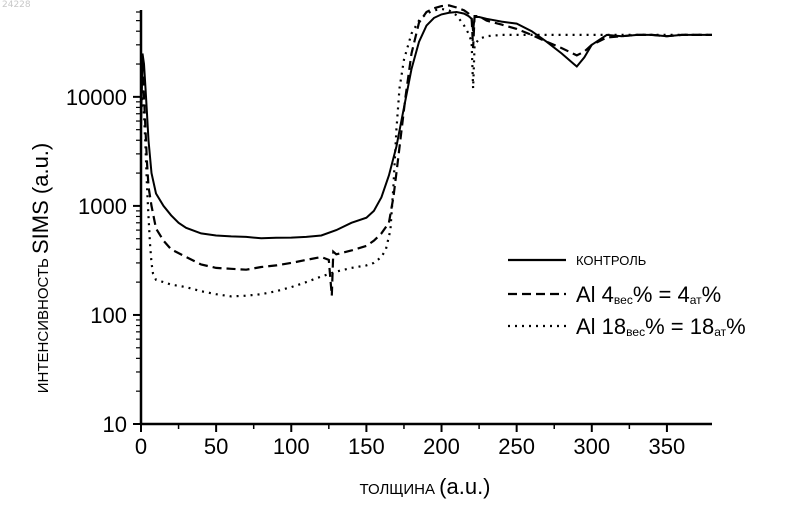  What do you see at coordinates (667, 446) in the screenshot?
I see `x-tick-label: 350` at bounding box center [667, 446].